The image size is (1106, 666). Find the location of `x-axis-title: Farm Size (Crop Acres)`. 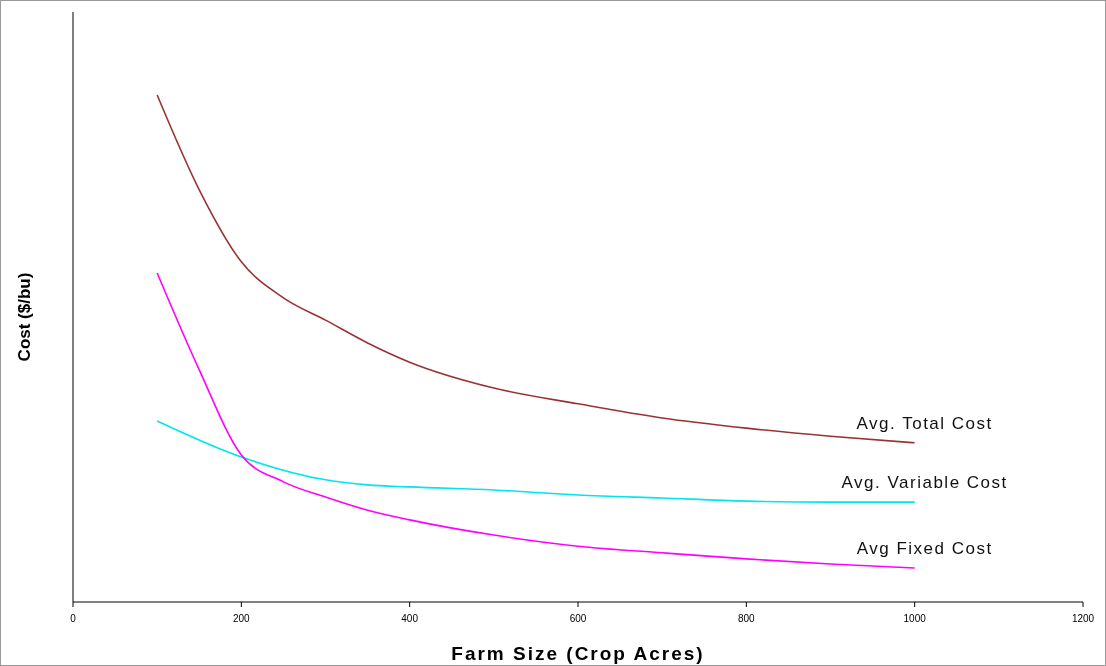

x-axis-title: Farm Size (Crop Acres) is located at coordinates (578, 653).